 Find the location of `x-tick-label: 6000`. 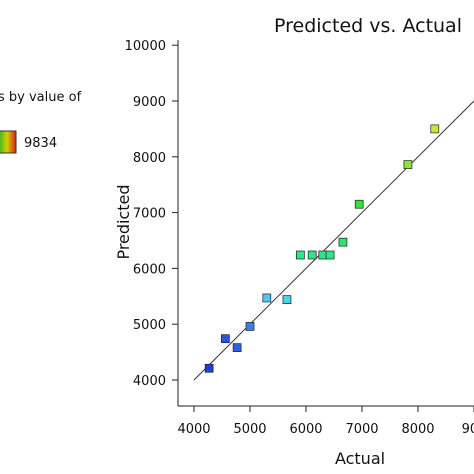

x-tick-label: 6000 is located at coordinates (305, 429).